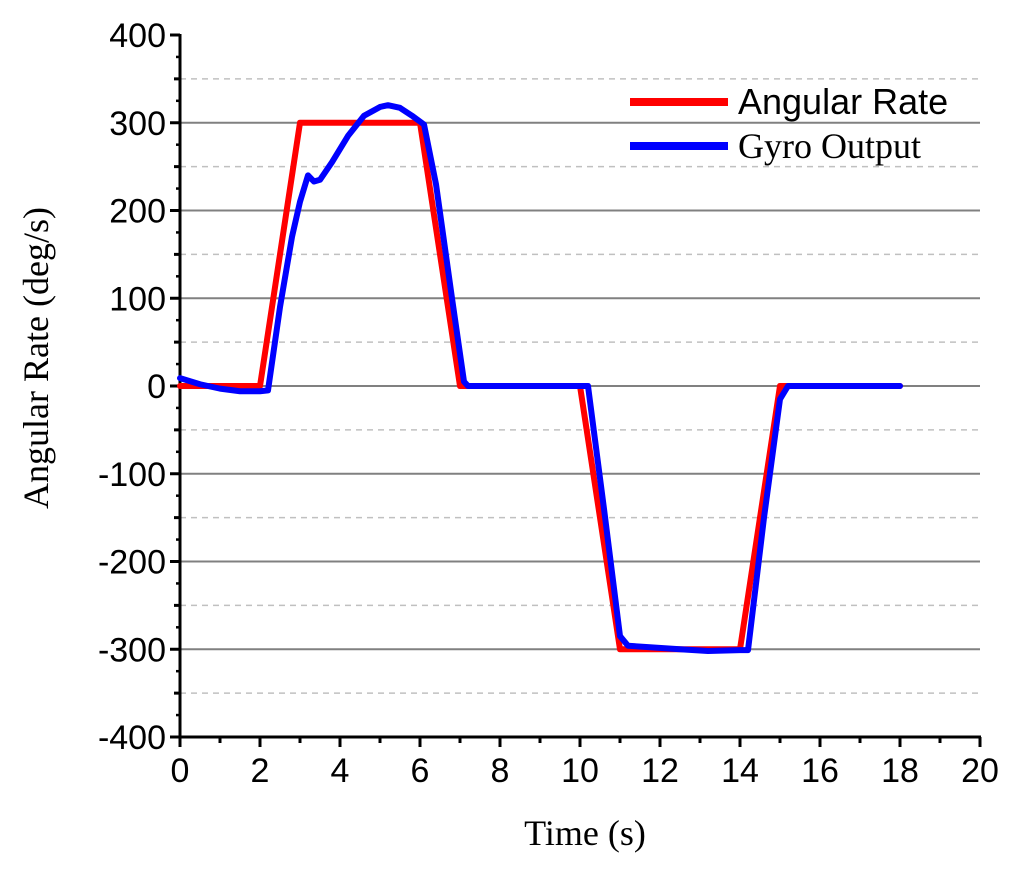 The height and width of the screenshot is (872, 1024). Describe the element at coordinates (132, 475) in the screenshot. I see `y-tick-label: -100` at that location.